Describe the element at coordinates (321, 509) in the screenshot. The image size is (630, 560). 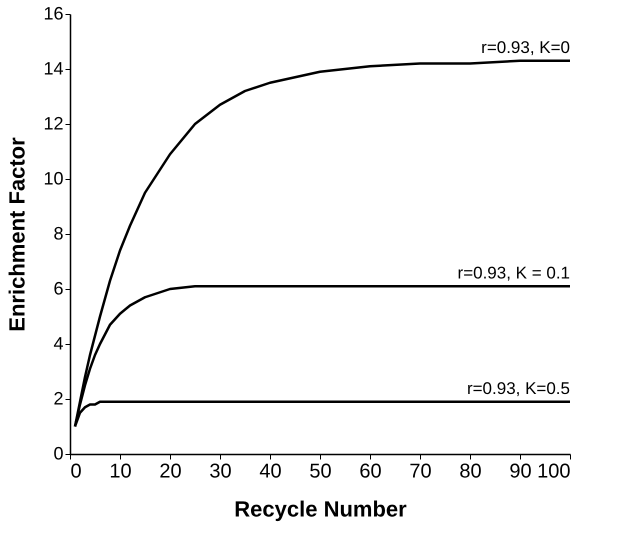
I see `x-axis-title: Recycle Number` at that location.